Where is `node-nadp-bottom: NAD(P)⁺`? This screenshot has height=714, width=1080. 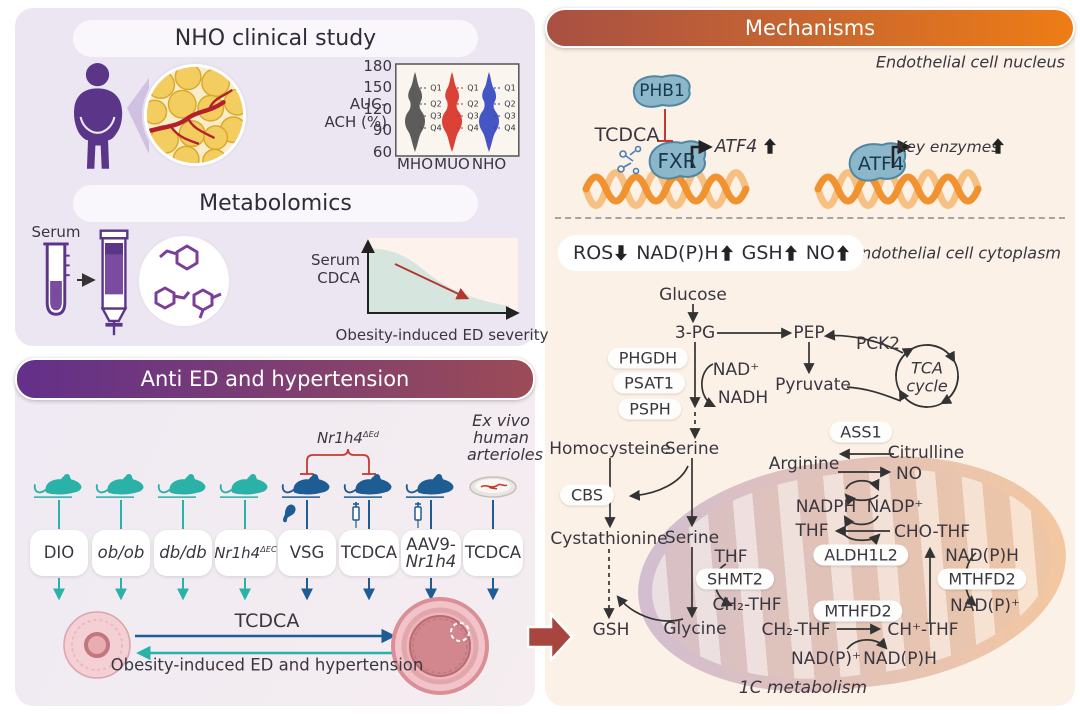
node-nadp-bottom: NAD(P)⁺ is located at coordinates (826, 659).